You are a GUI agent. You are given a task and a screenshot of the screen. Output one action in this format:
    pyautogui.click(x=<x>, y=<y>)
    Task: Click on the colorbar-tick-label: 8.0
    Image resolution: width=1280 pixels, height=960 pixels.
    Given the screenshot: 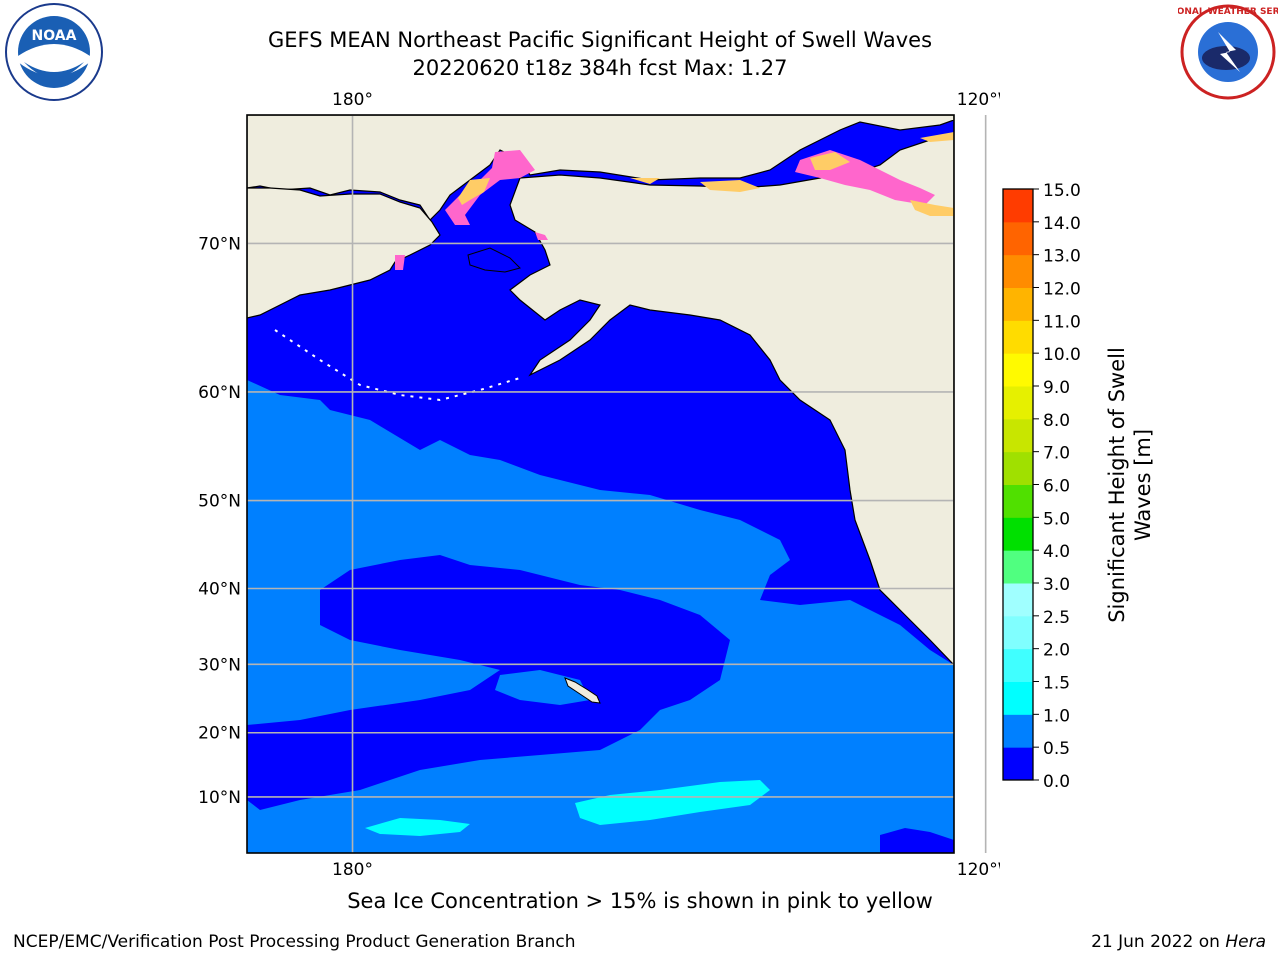 What is the action you would take?
    pyautogui.click(x=1056, y=421)
    